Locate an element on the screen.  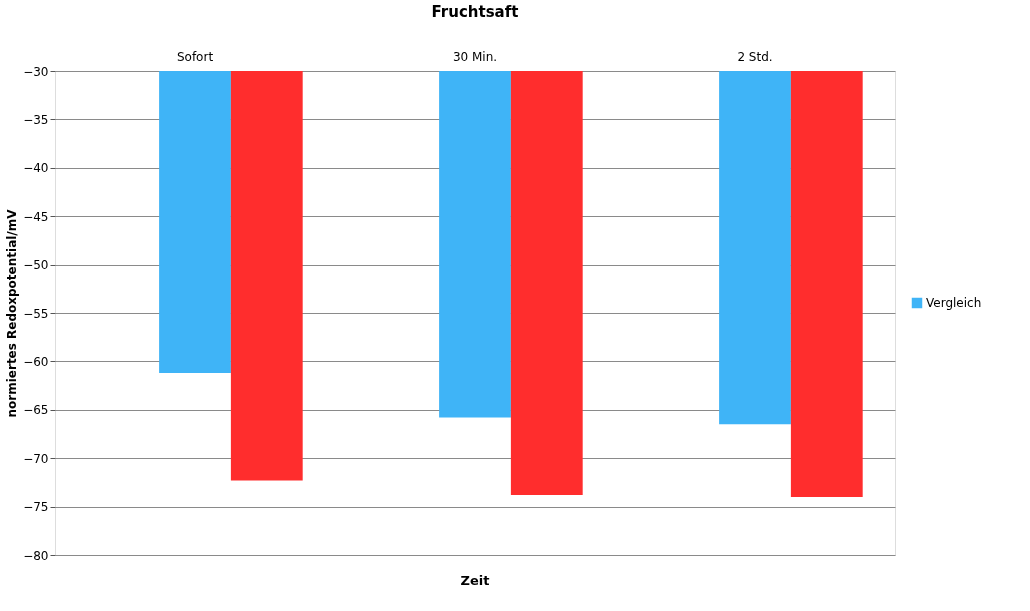
y-tick-label: −45 is located at coordinates (36, 216).